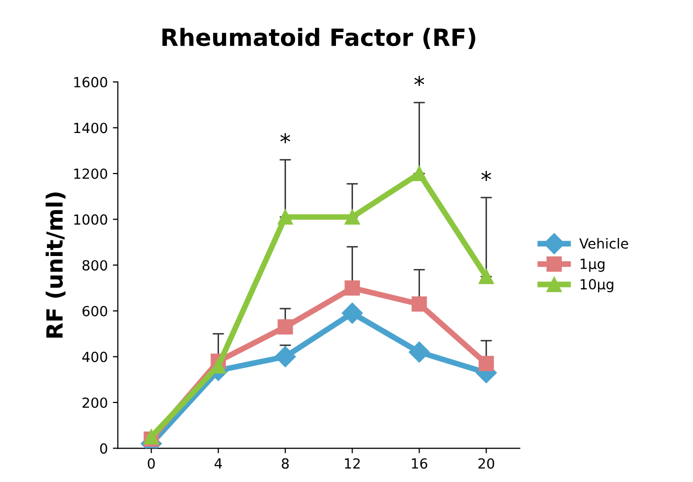 This screenshot has height=482, width=693. What do you see at coordinates (420, 463) in the screenshot?
I see `x-tick-label: 16` at bounding box center [420, 463].